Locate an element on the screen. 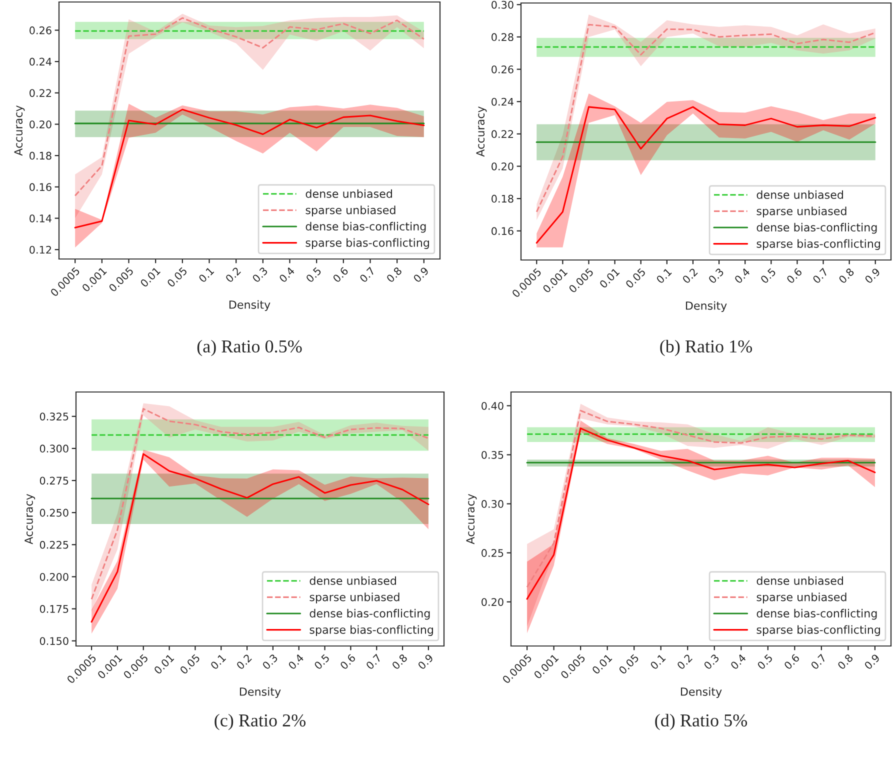 This screenshot has width=896, height=768. y-tick-label: 0.35 is located at coordinates (493, 454).